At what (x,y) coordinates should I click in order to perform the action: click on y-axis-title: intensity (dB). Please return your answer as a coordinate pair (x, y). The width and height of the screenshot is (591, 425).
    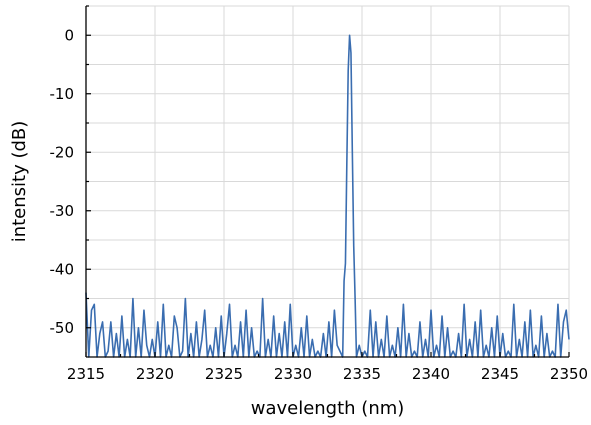
    Looking at the image, I should click on (19, 182).